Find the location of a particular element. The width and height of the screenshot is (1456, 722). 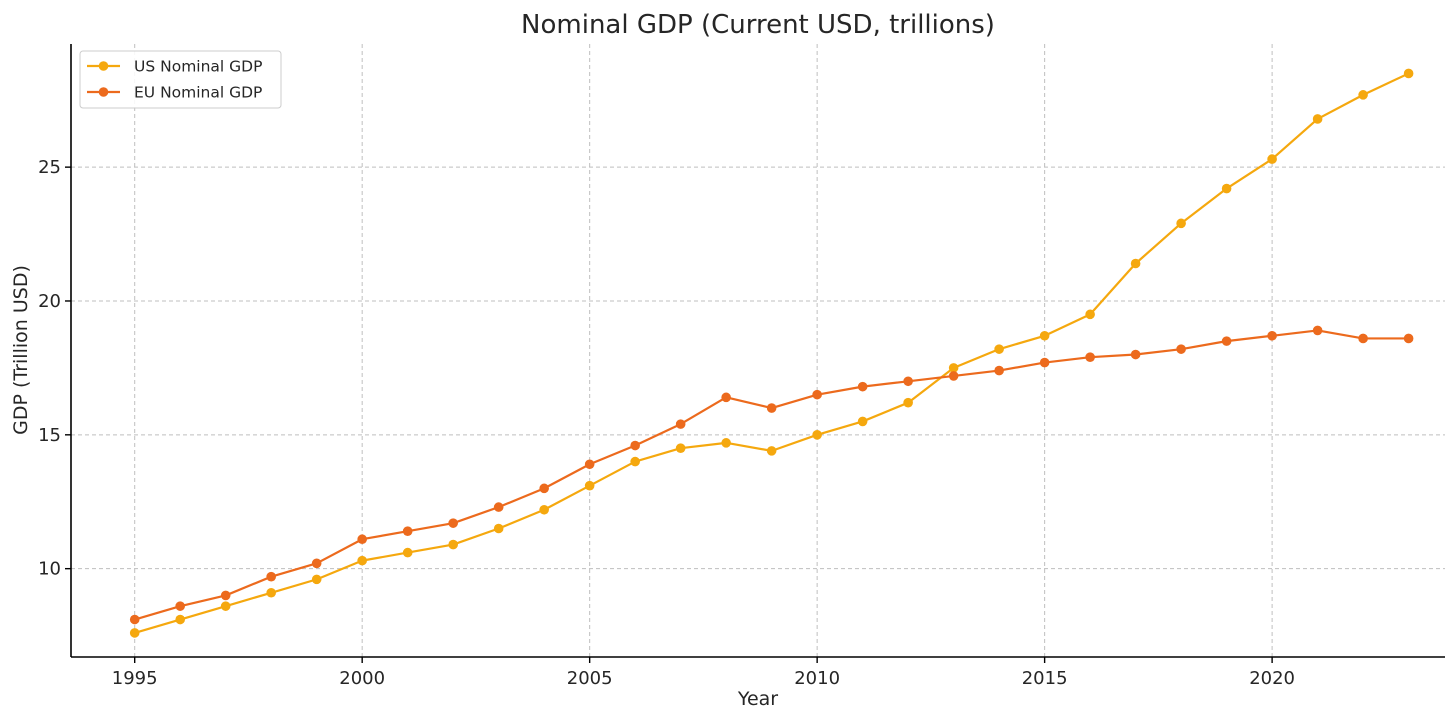

y-tick-label: 15 is located at coordinates (49, 435).